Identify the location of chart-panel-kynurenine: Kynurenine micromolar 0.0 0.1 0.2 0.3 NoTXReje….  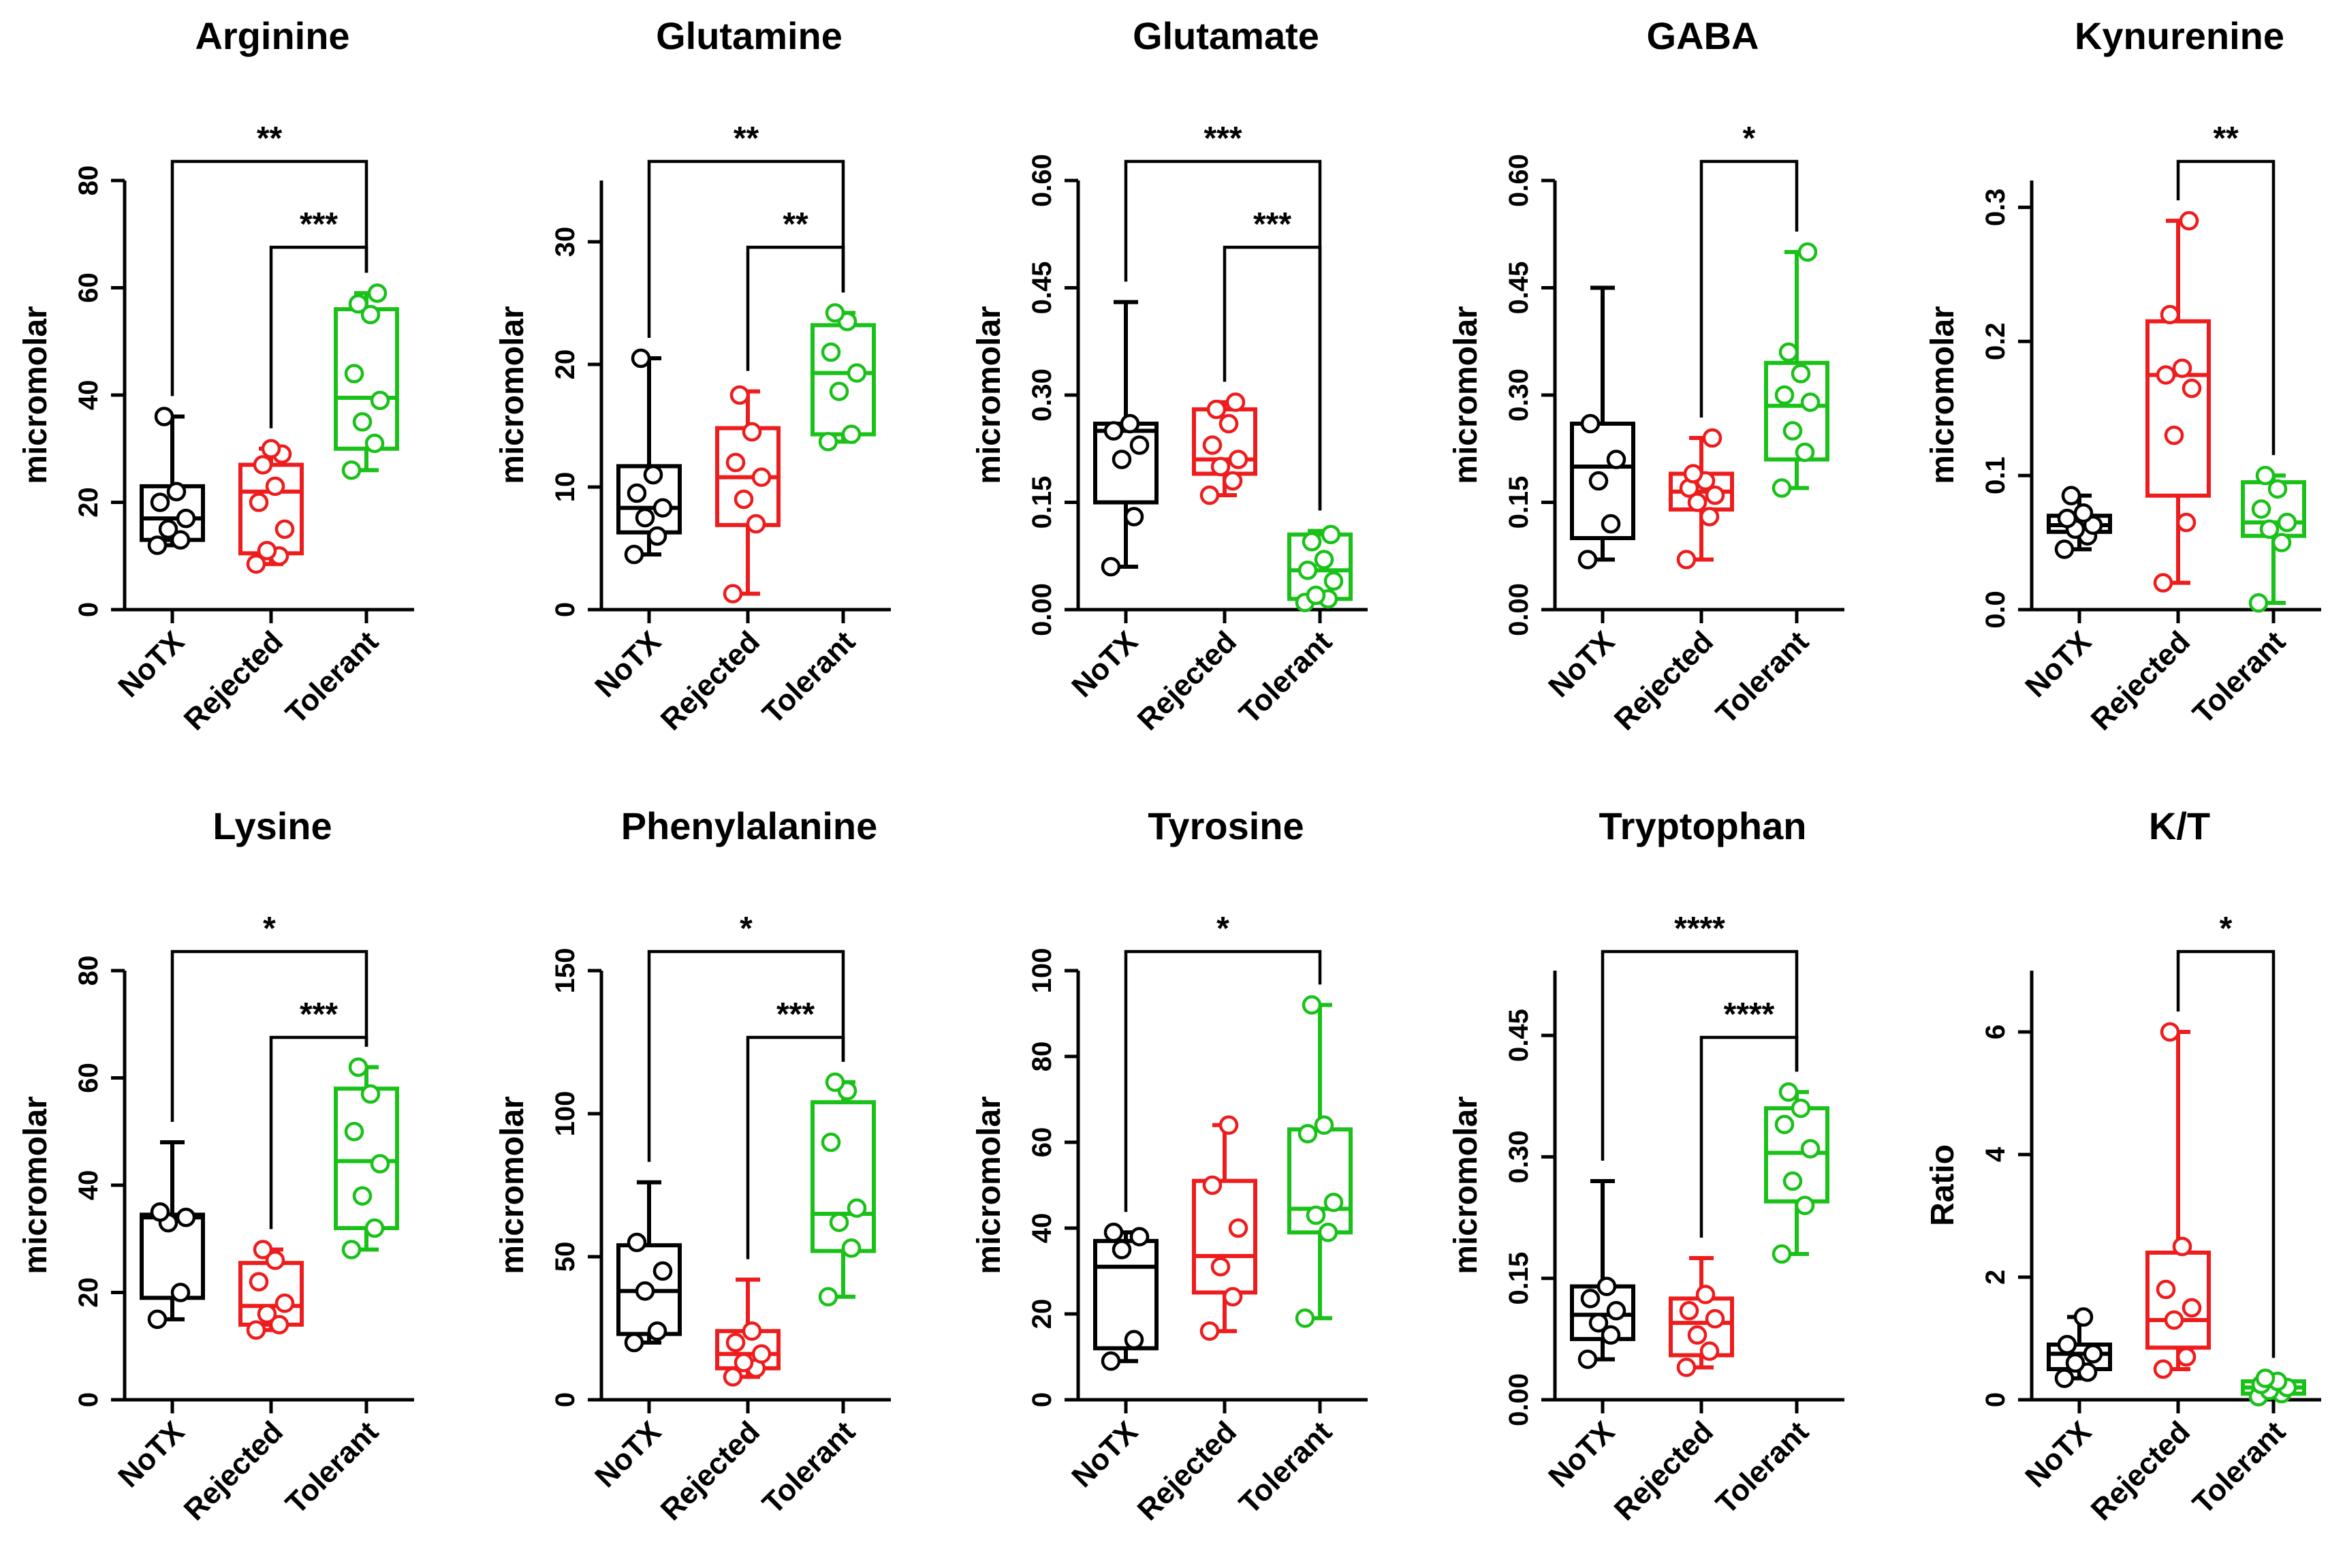
(2123, 375).